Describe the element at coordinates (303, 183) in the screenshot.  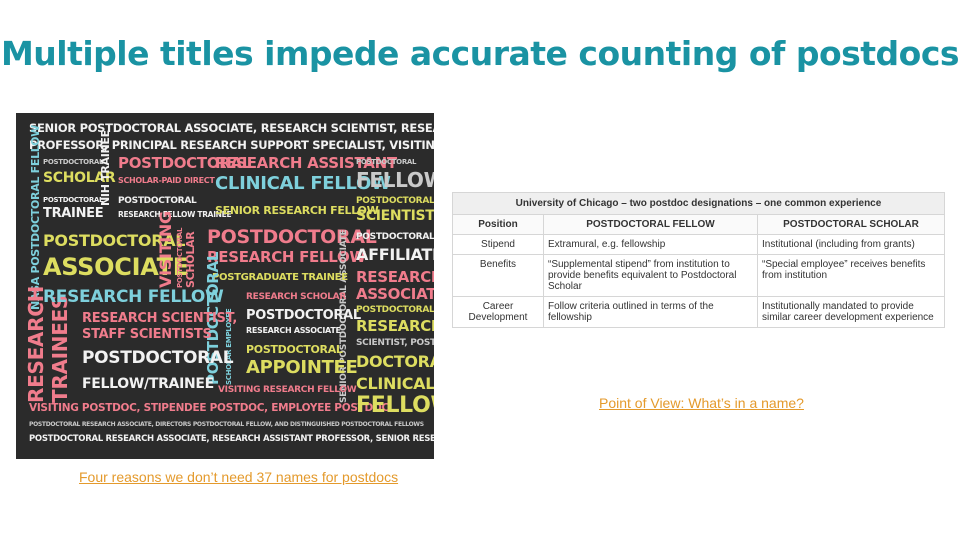
I see `cloud-word: Clinical Fellow` at that location.